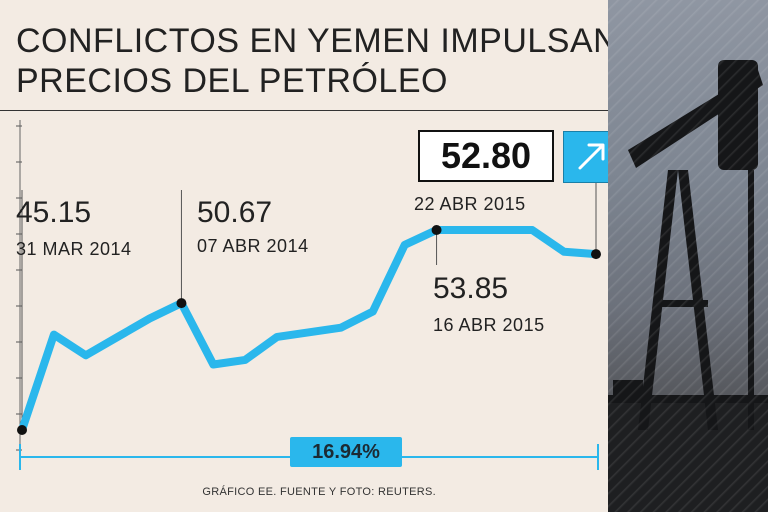 The height and width of the screenshot is (512, 768). I want to click on current-price-box: 52.80, so click(486, 156).